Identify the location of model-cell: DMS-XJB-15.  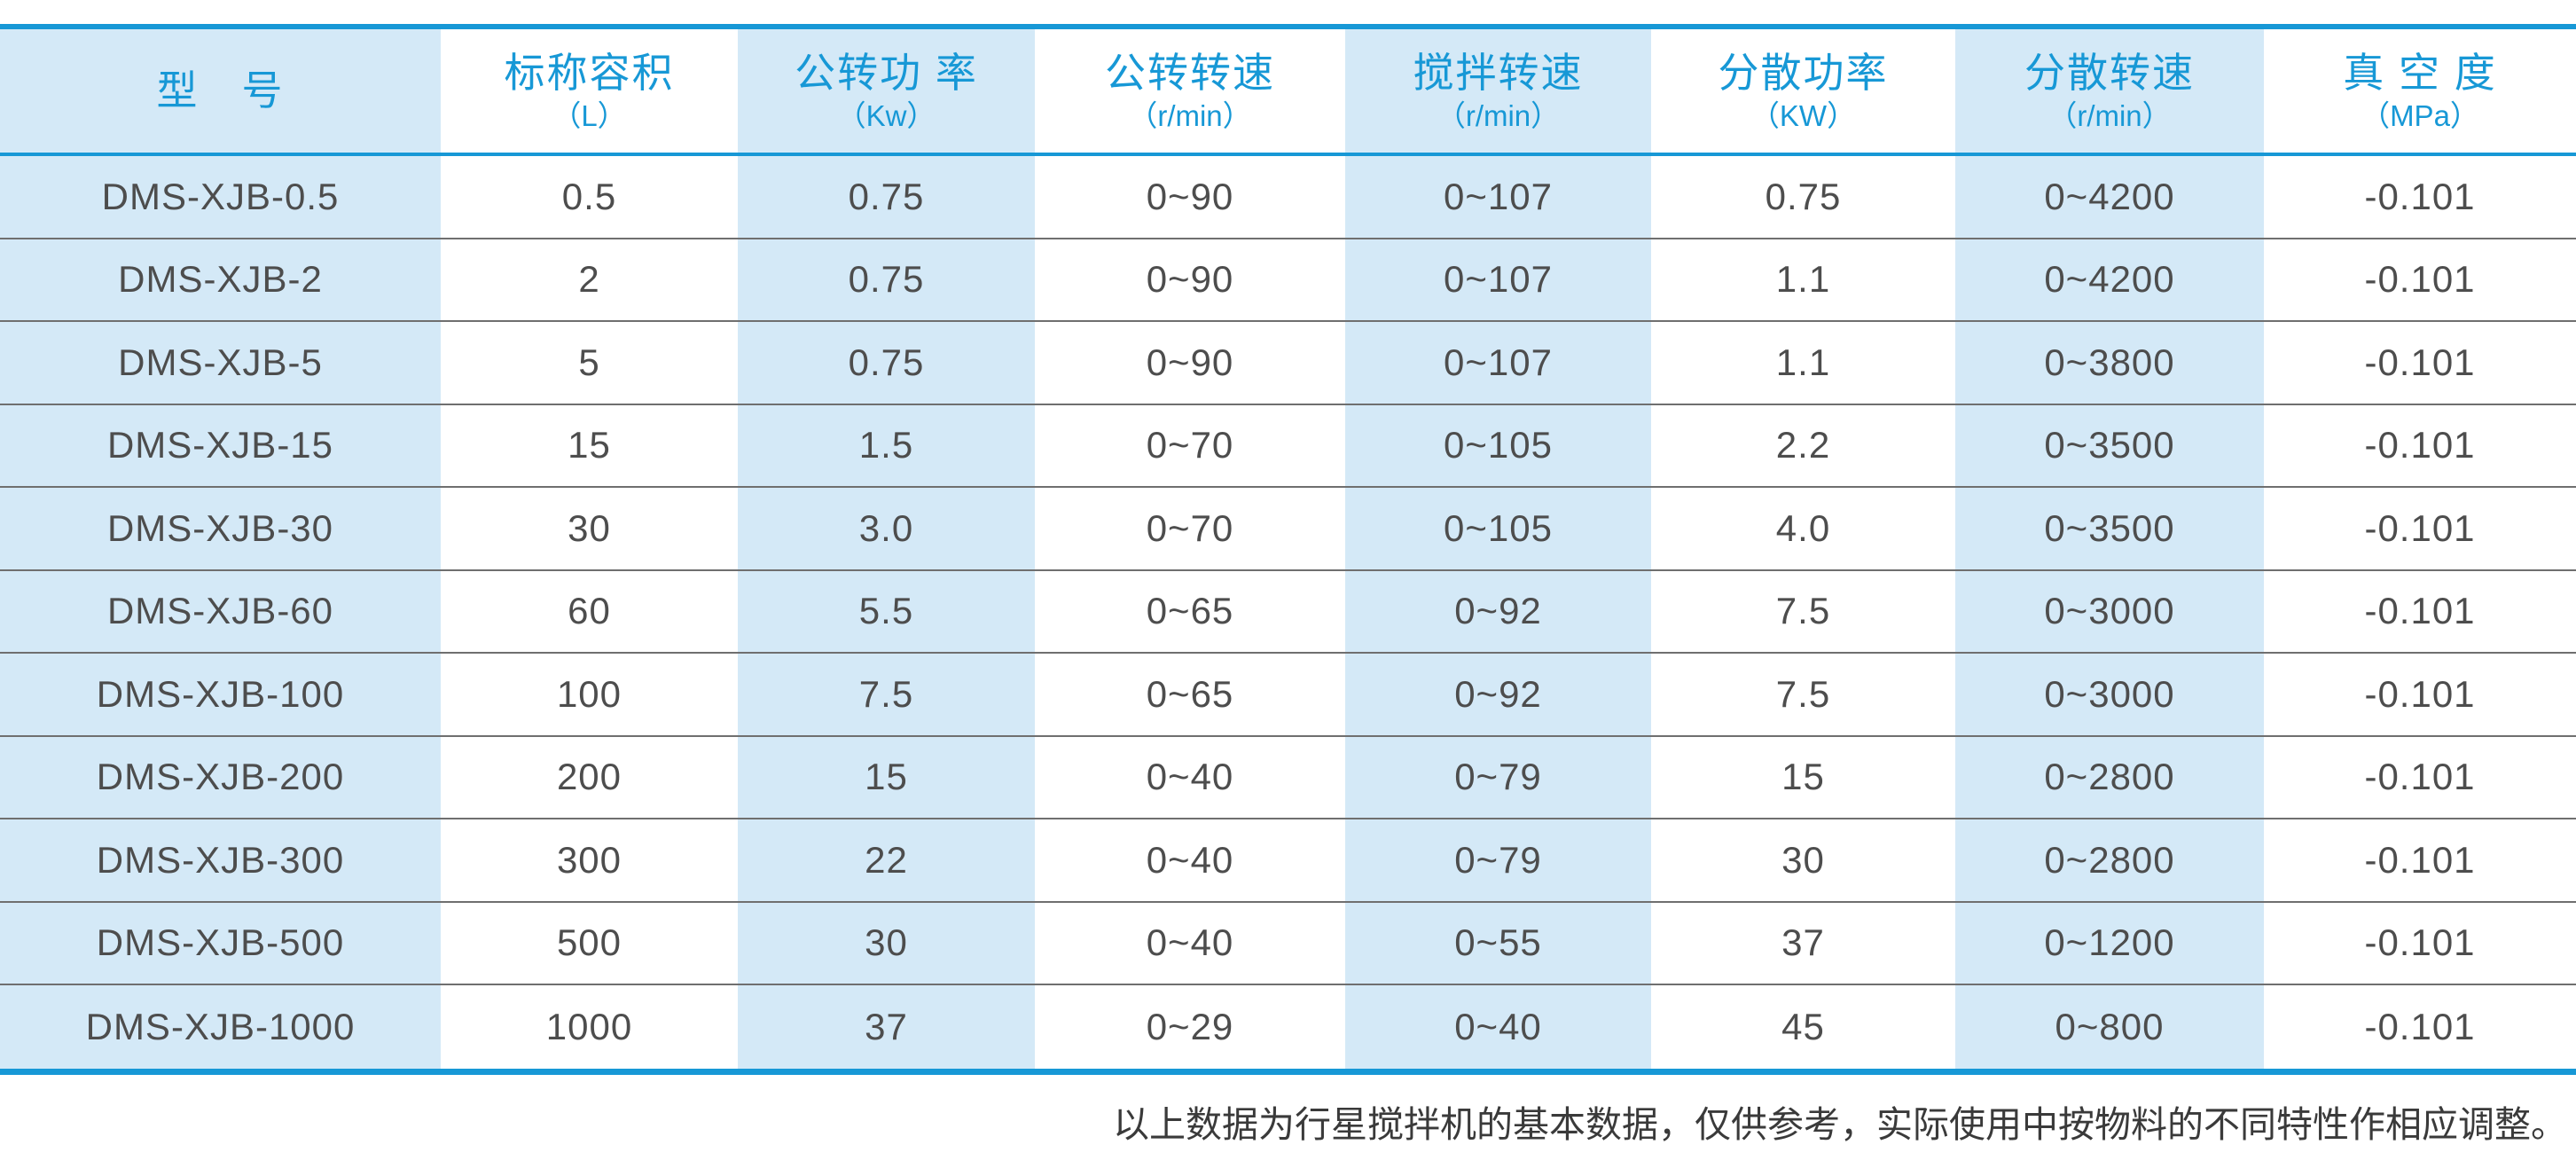
(220, 445).